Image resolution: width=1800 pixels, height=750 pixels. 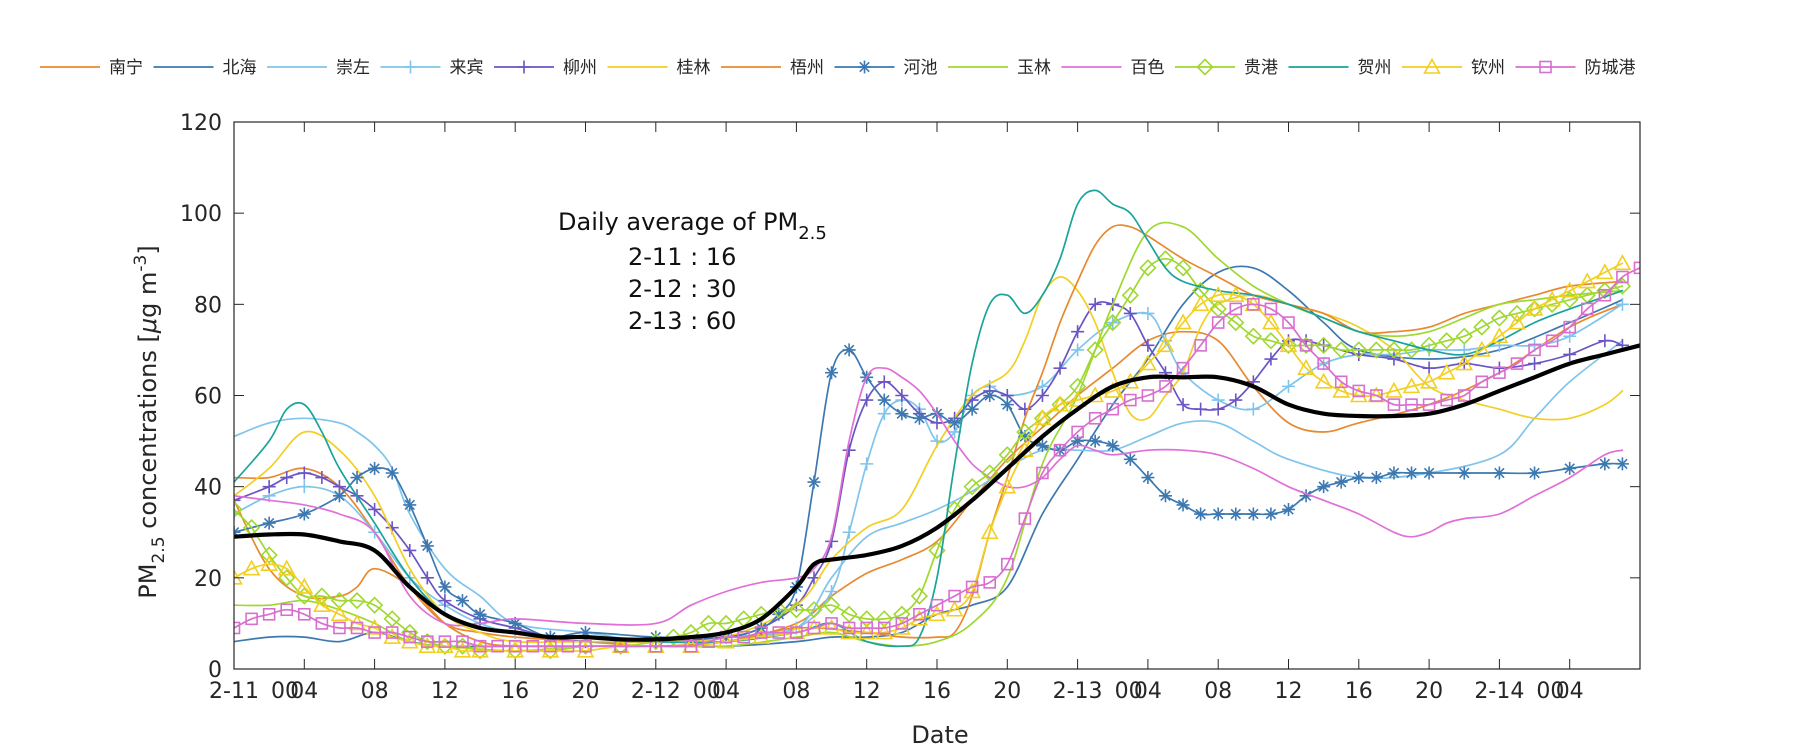 I want to click on legend-item: 贵港, so click(x=1226, y=68).